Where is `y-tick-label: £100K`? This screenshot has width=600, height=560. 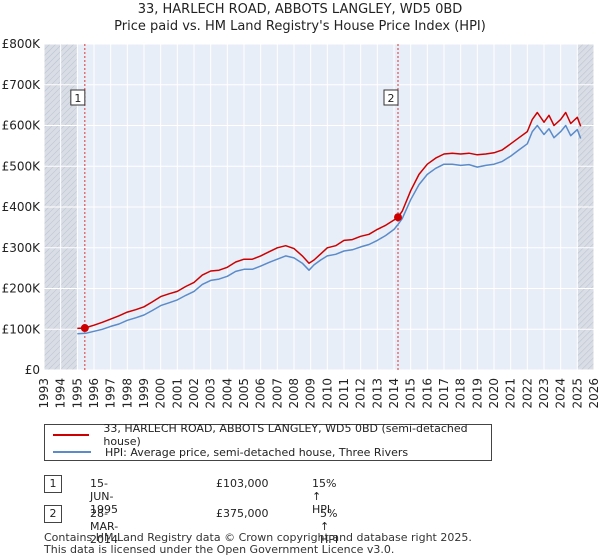
y-tick-label: £100K is located at coordinates (22, 329).